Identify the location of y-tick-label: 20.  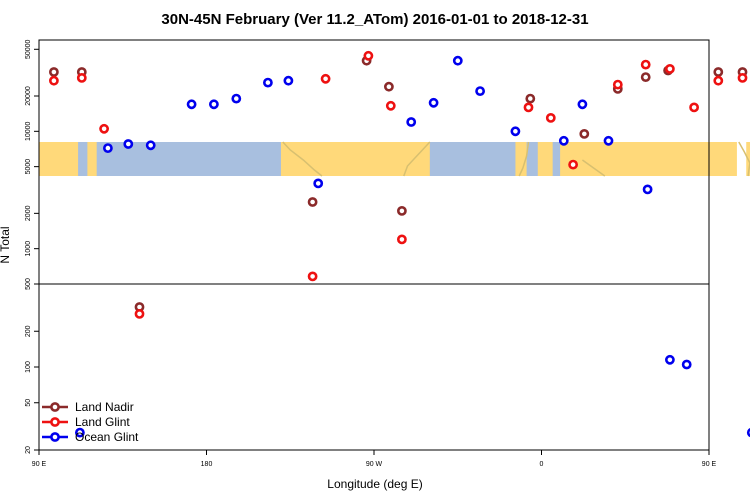
(28, 450).